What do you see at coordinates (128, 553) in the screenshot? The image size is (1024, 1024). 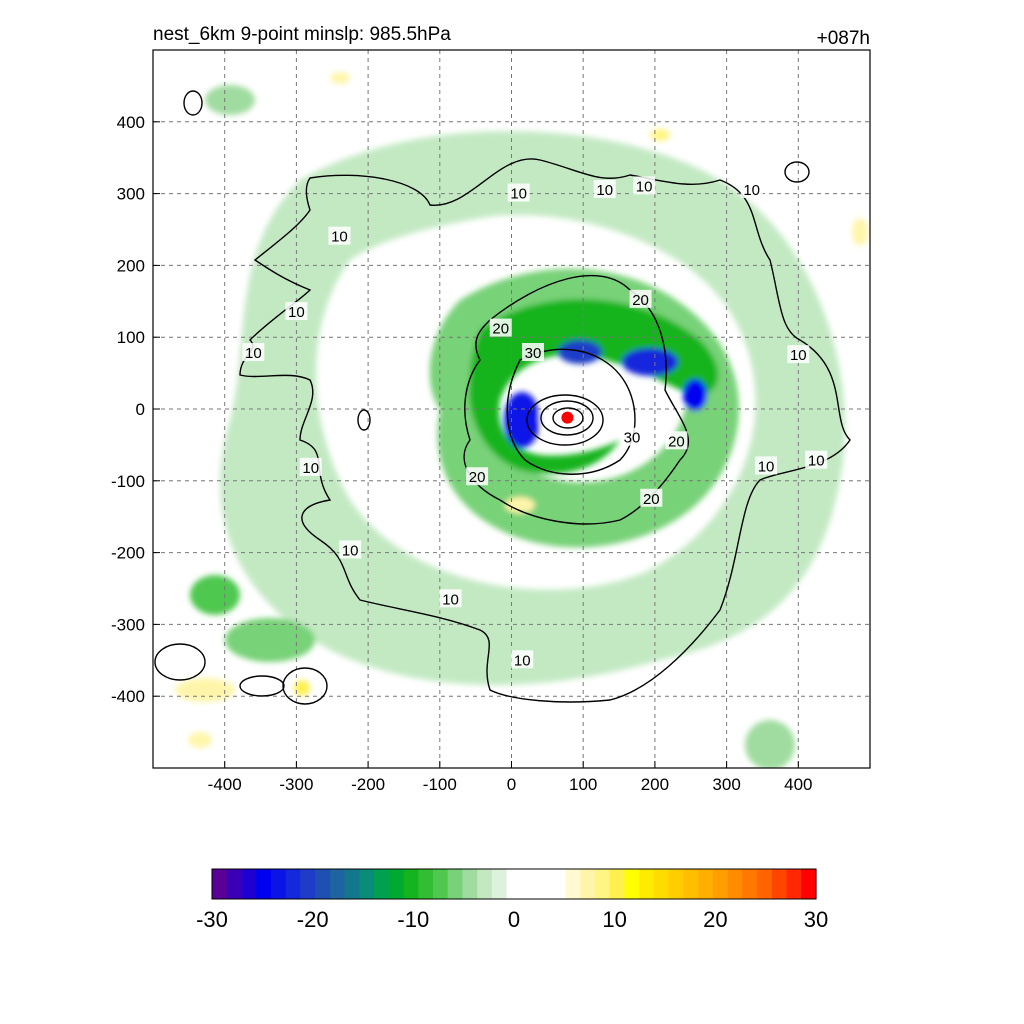 I see `y-tick-label: -200` at bounding box center [128, 553].